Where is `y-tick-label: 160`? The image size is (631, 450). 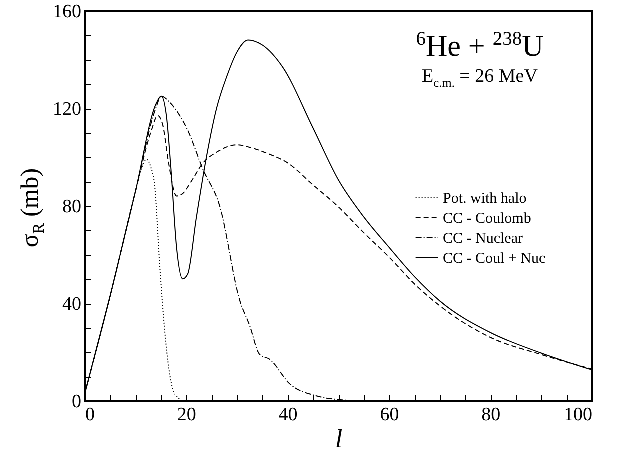 y-tick-label: 160 is located at coordinates (67, 12).